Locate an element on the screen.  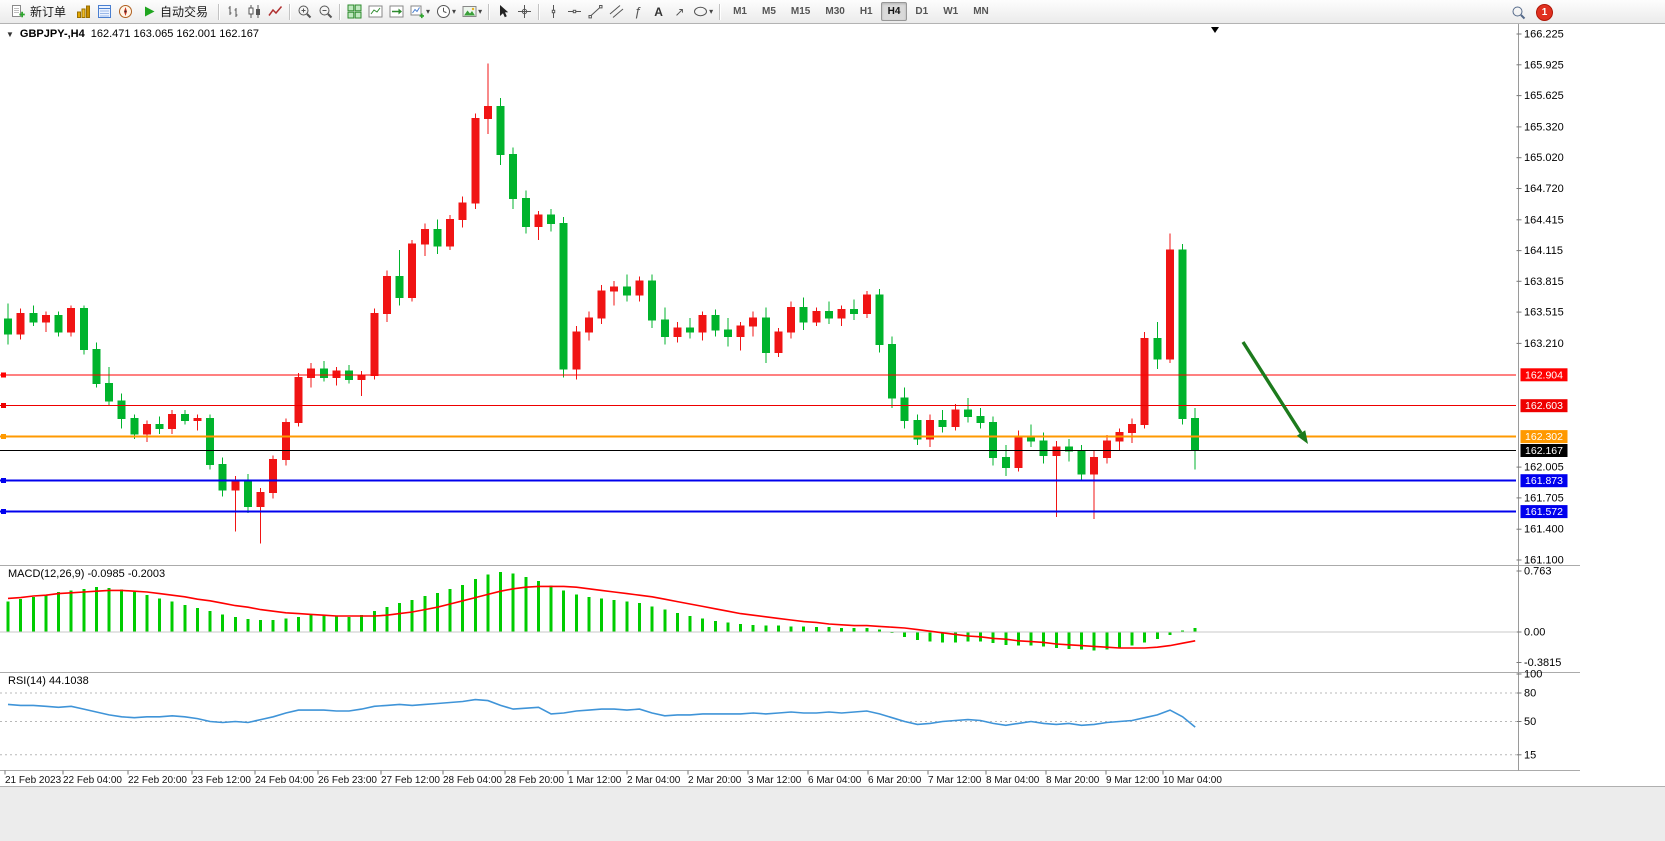
new-chart-icon is located at coordinates (417, 12).